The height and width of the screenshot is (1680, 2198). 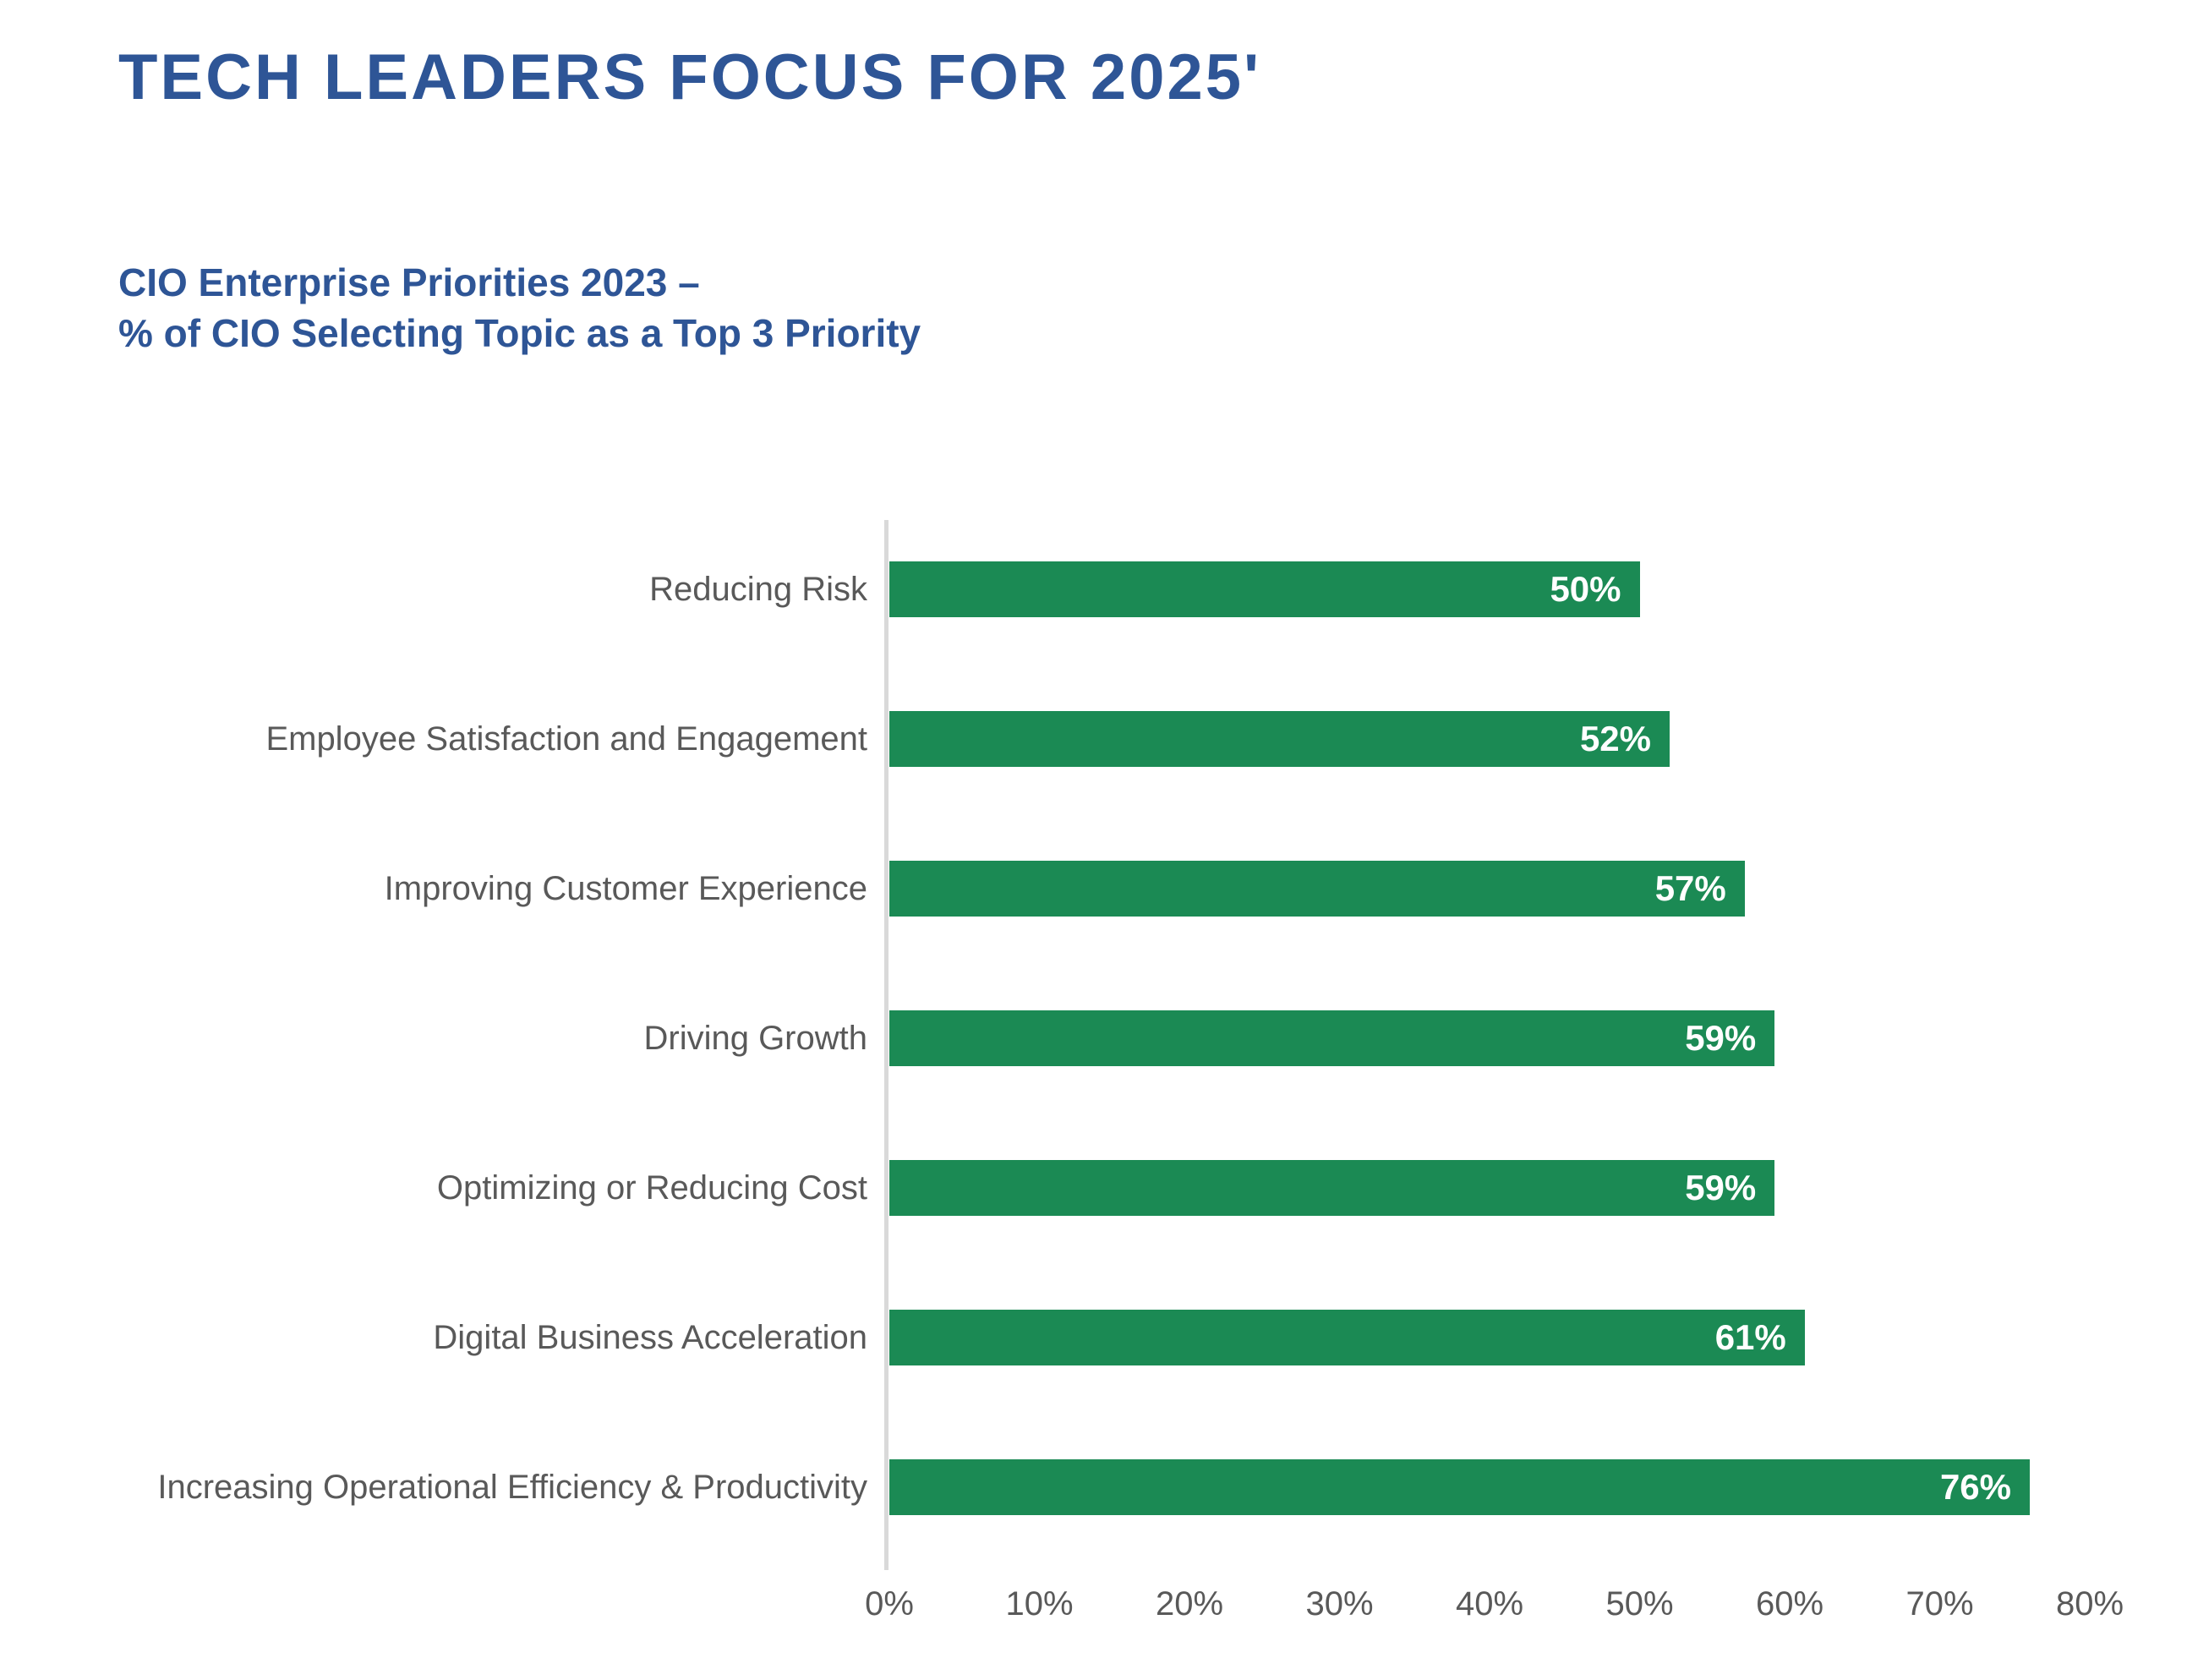 What do you see at coordinates (1339, 1604) in the screenshot?
I see `x-axis-tick-label: 30%` at bounding box center [1339, 1604].